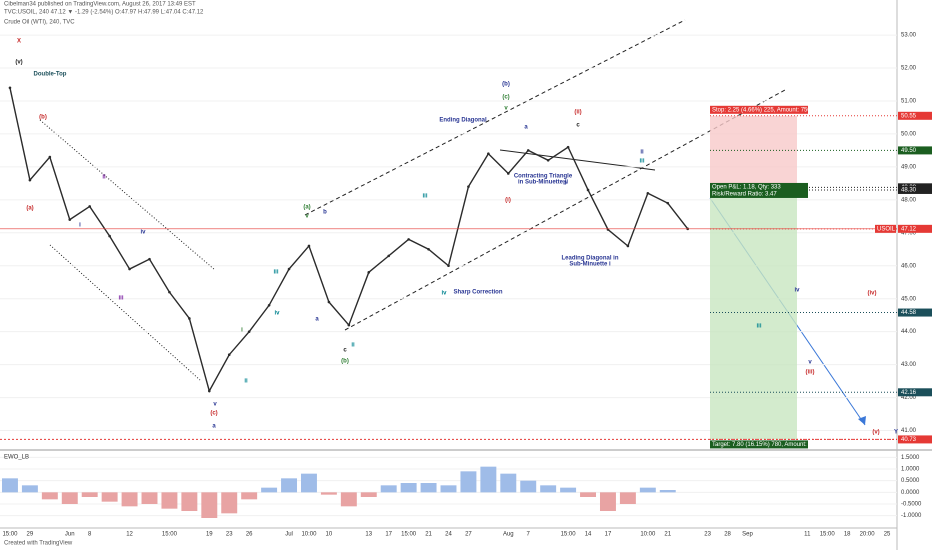 The width and height of the screenshot is (932, 550). I want to click on price-tag-label: 47.12, so click(909, 229).